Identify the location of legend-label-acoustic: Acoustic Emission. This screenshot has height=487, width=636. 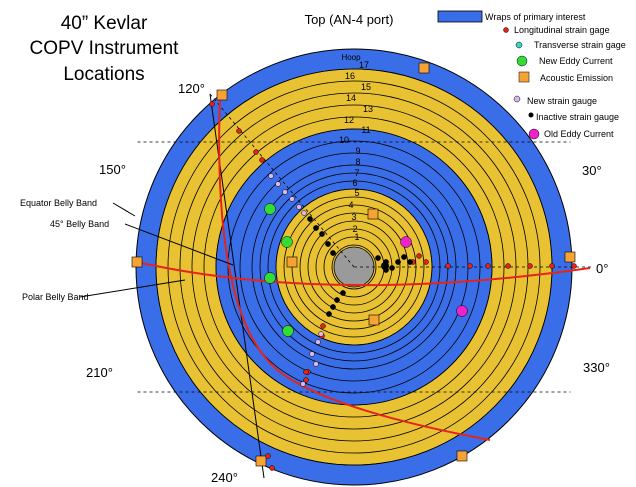
(576, 78).